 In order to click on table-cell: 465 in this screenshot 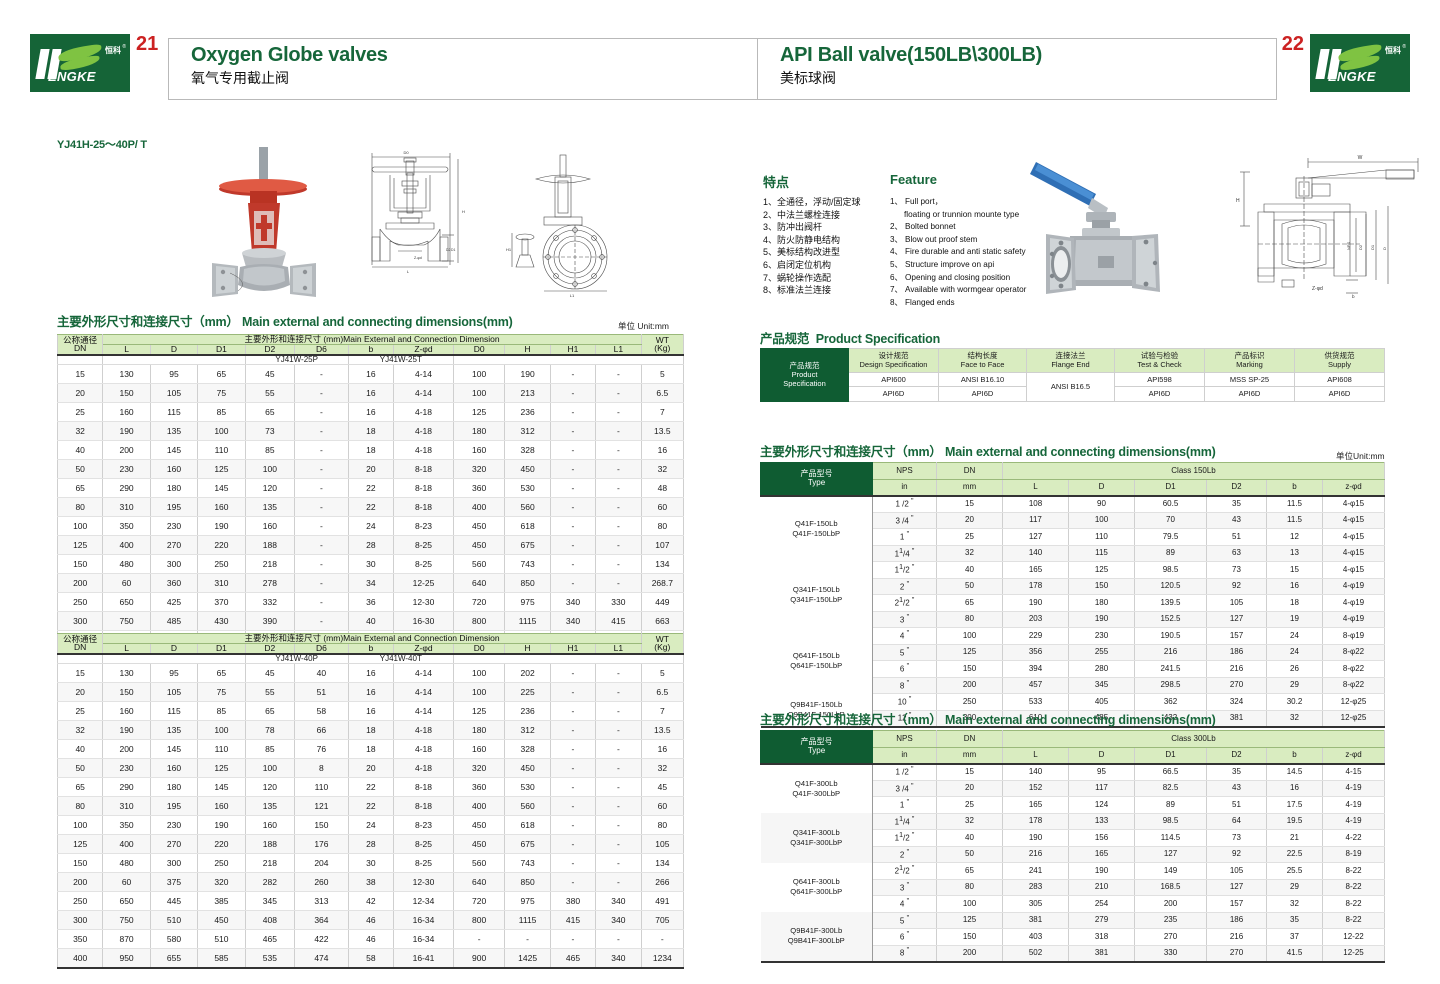, I will do `click(270, 939)`.